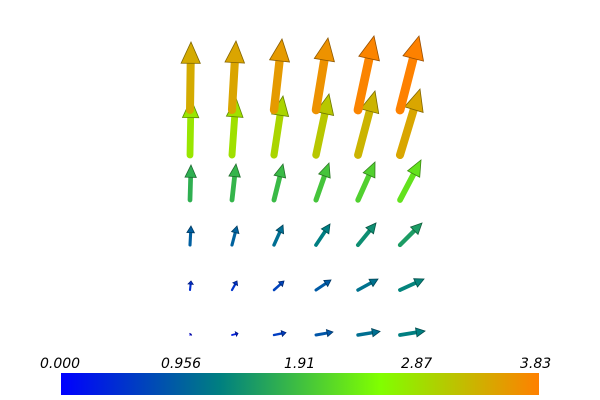 The width and height of the screenshot is (600, 400). What do you see at coordinates (536, 364) in the screenshot?
I see `colorbar-tick-label: 3.83` at bounding box center [536, 364].